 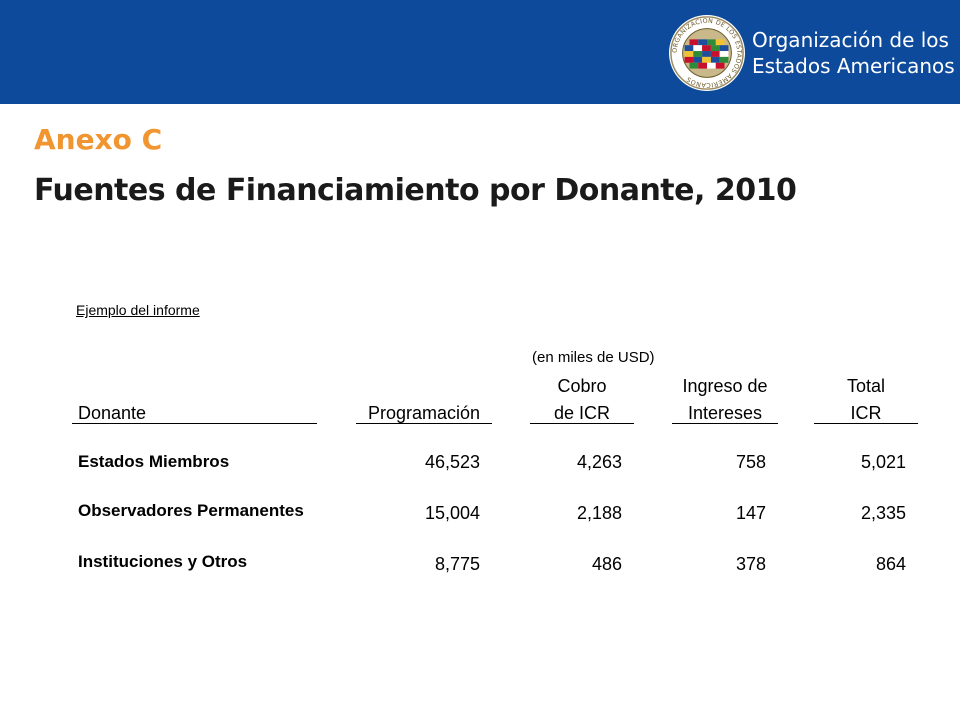 What do you see at coordinates (853, 53) in the screenshot?
I see `org-name: Organización de los Estados Americanos` at bounding box center [853, 53].